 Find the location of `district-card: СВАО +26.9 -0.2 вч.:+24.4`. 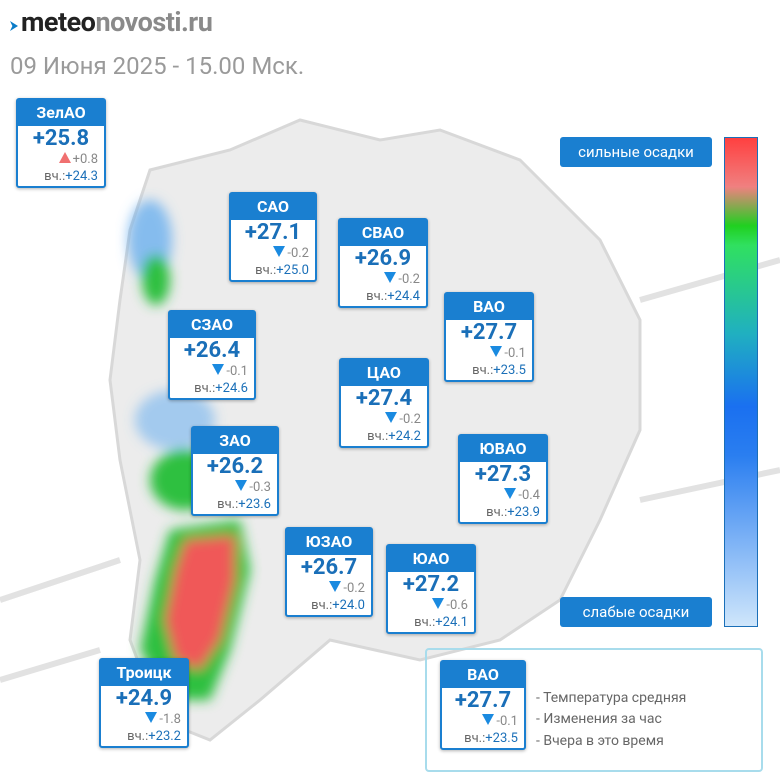

district-card: СВАО +26.9 -0.2 вч.:+24.4 is located at coordinates (383, 263).